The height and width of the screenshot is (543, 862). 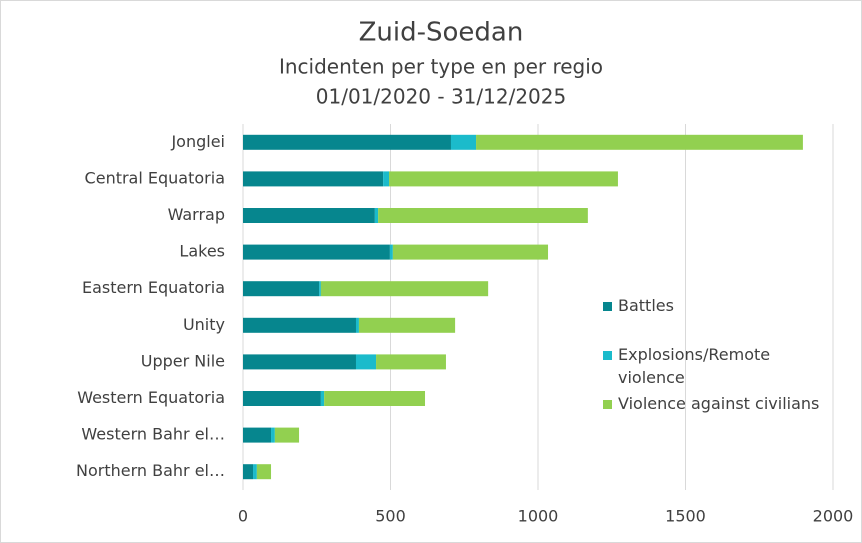 What do you see at coordinates (183, 360) in the screenshot?
I see `y-tick-label: Upper Nile` at bounding box center [183, 360].